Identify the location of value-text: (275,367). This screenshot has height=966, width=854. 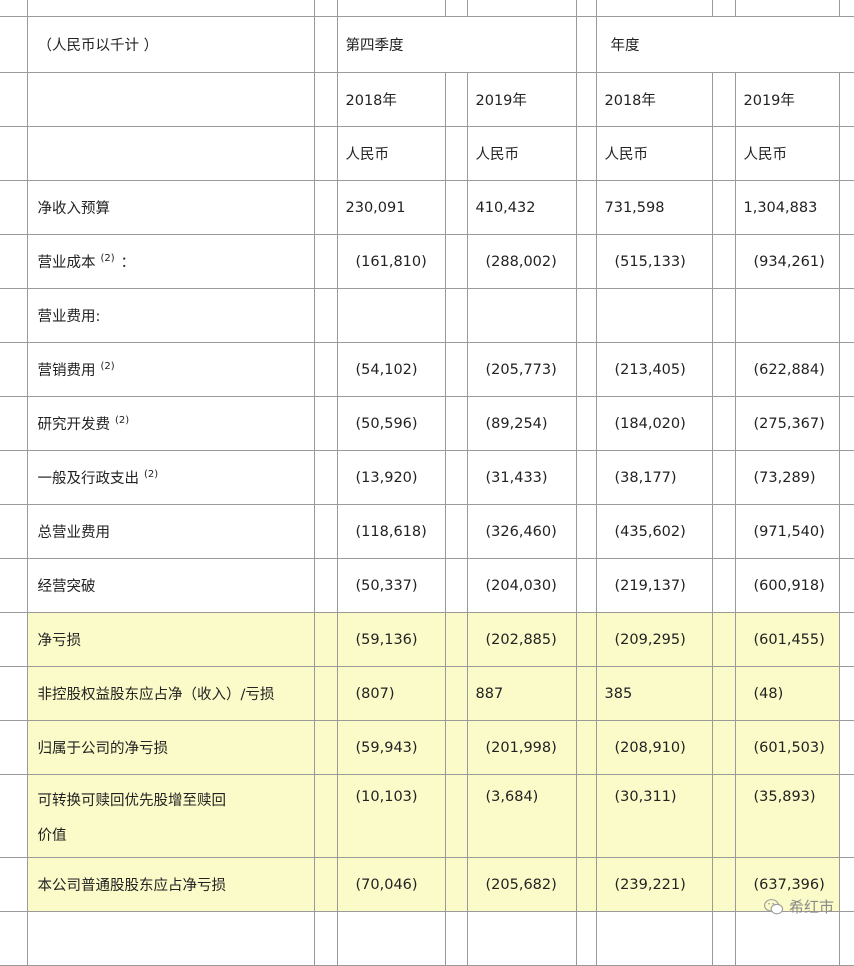
(789, 423).